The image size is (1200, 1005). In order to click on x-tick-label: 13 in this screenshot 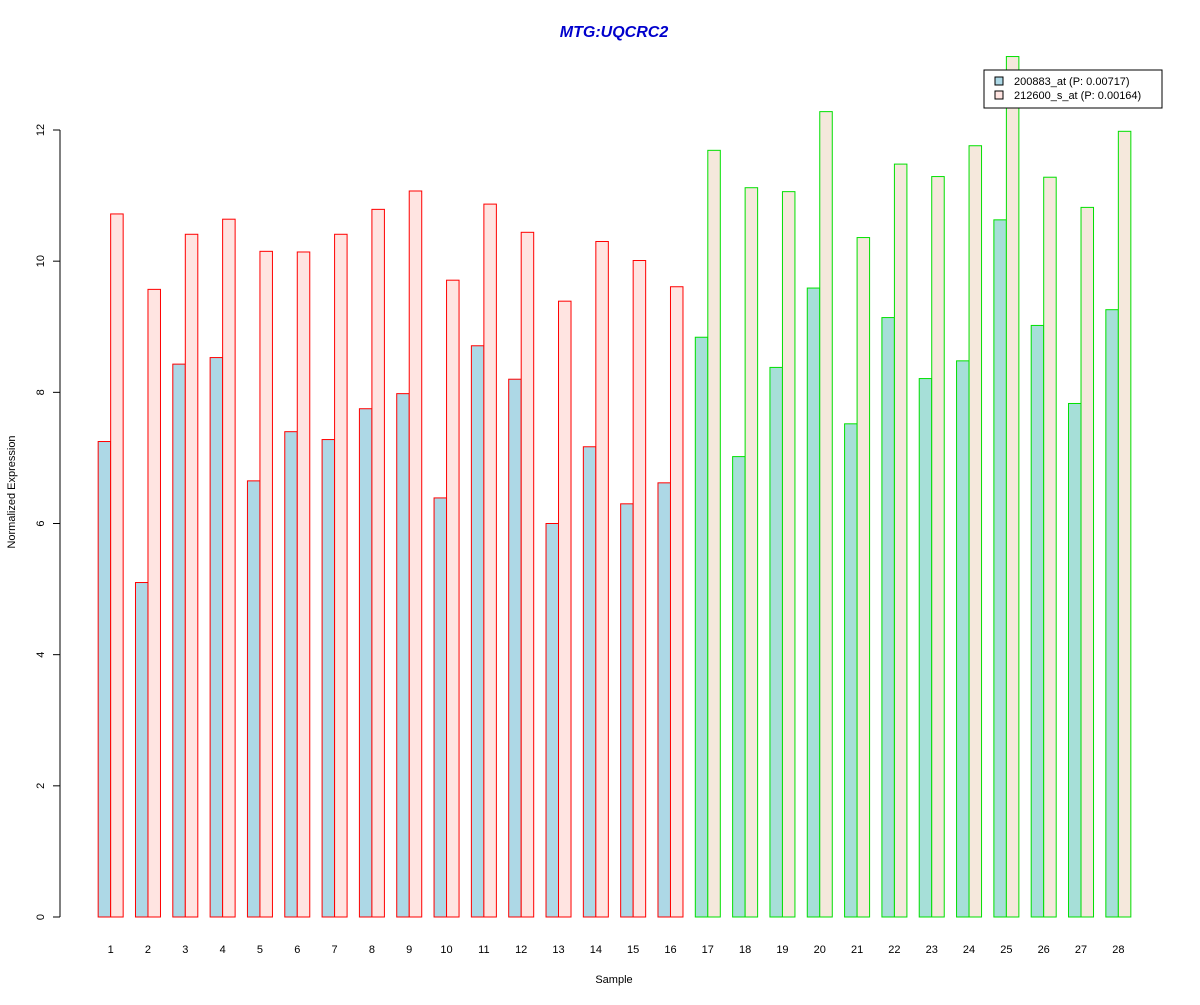, I will do `click(558, 950)`.